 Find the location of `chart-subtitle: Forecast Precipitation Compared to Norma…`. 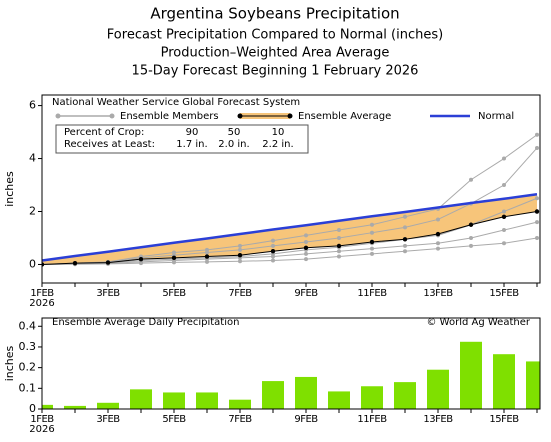

chart-subtitle: Forecast Precipitation Compared to Norma… is located at coordinates (275, 35).